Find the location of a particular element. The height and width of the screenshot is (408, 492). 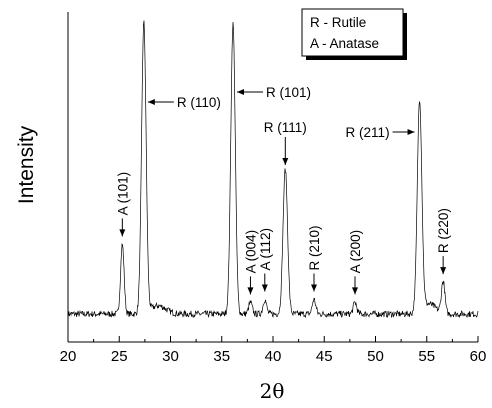

annotation-r-101-: R (101) is located at coordinates (274, 92).